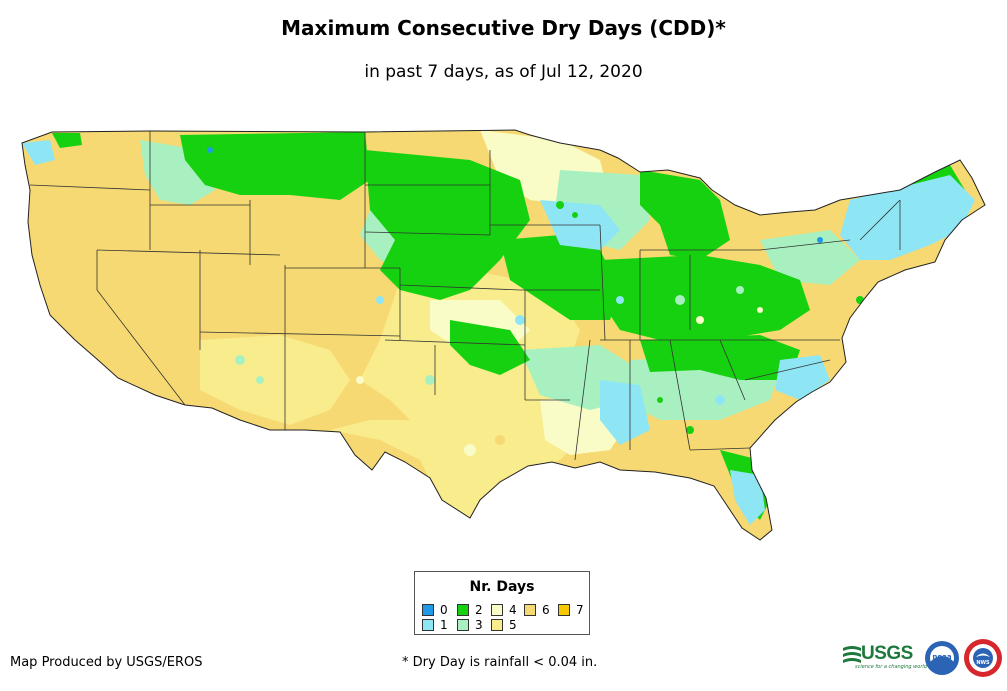 This screenshot has height=691, width=1007. Describe the element at coordinates (891, 667) in the screenshot. I see `usgs-logo-tagline: science for a changing world` at that location.